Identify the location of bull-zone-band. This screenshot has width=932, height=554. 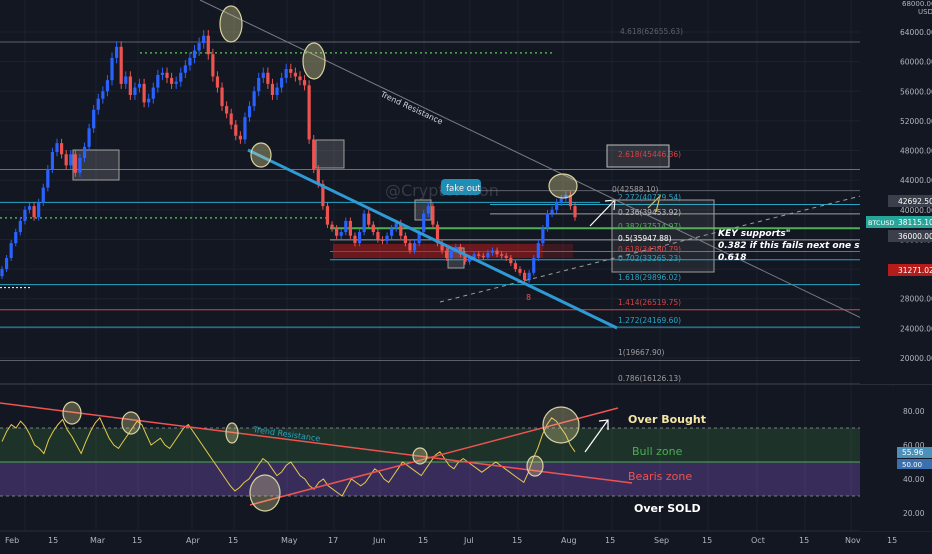
(430, 445).